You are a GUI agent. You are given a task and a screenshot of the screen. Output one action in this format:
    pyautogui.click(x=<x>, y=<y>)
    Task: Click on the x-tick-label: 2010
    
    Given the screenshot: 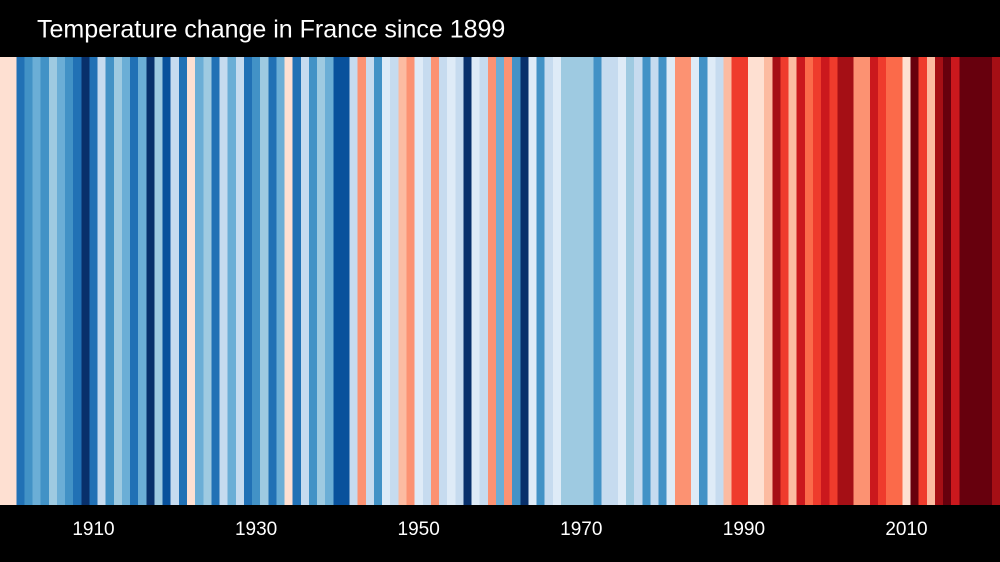 What is the action you would take?
    pyautogui.click(x=906, y=529)
    